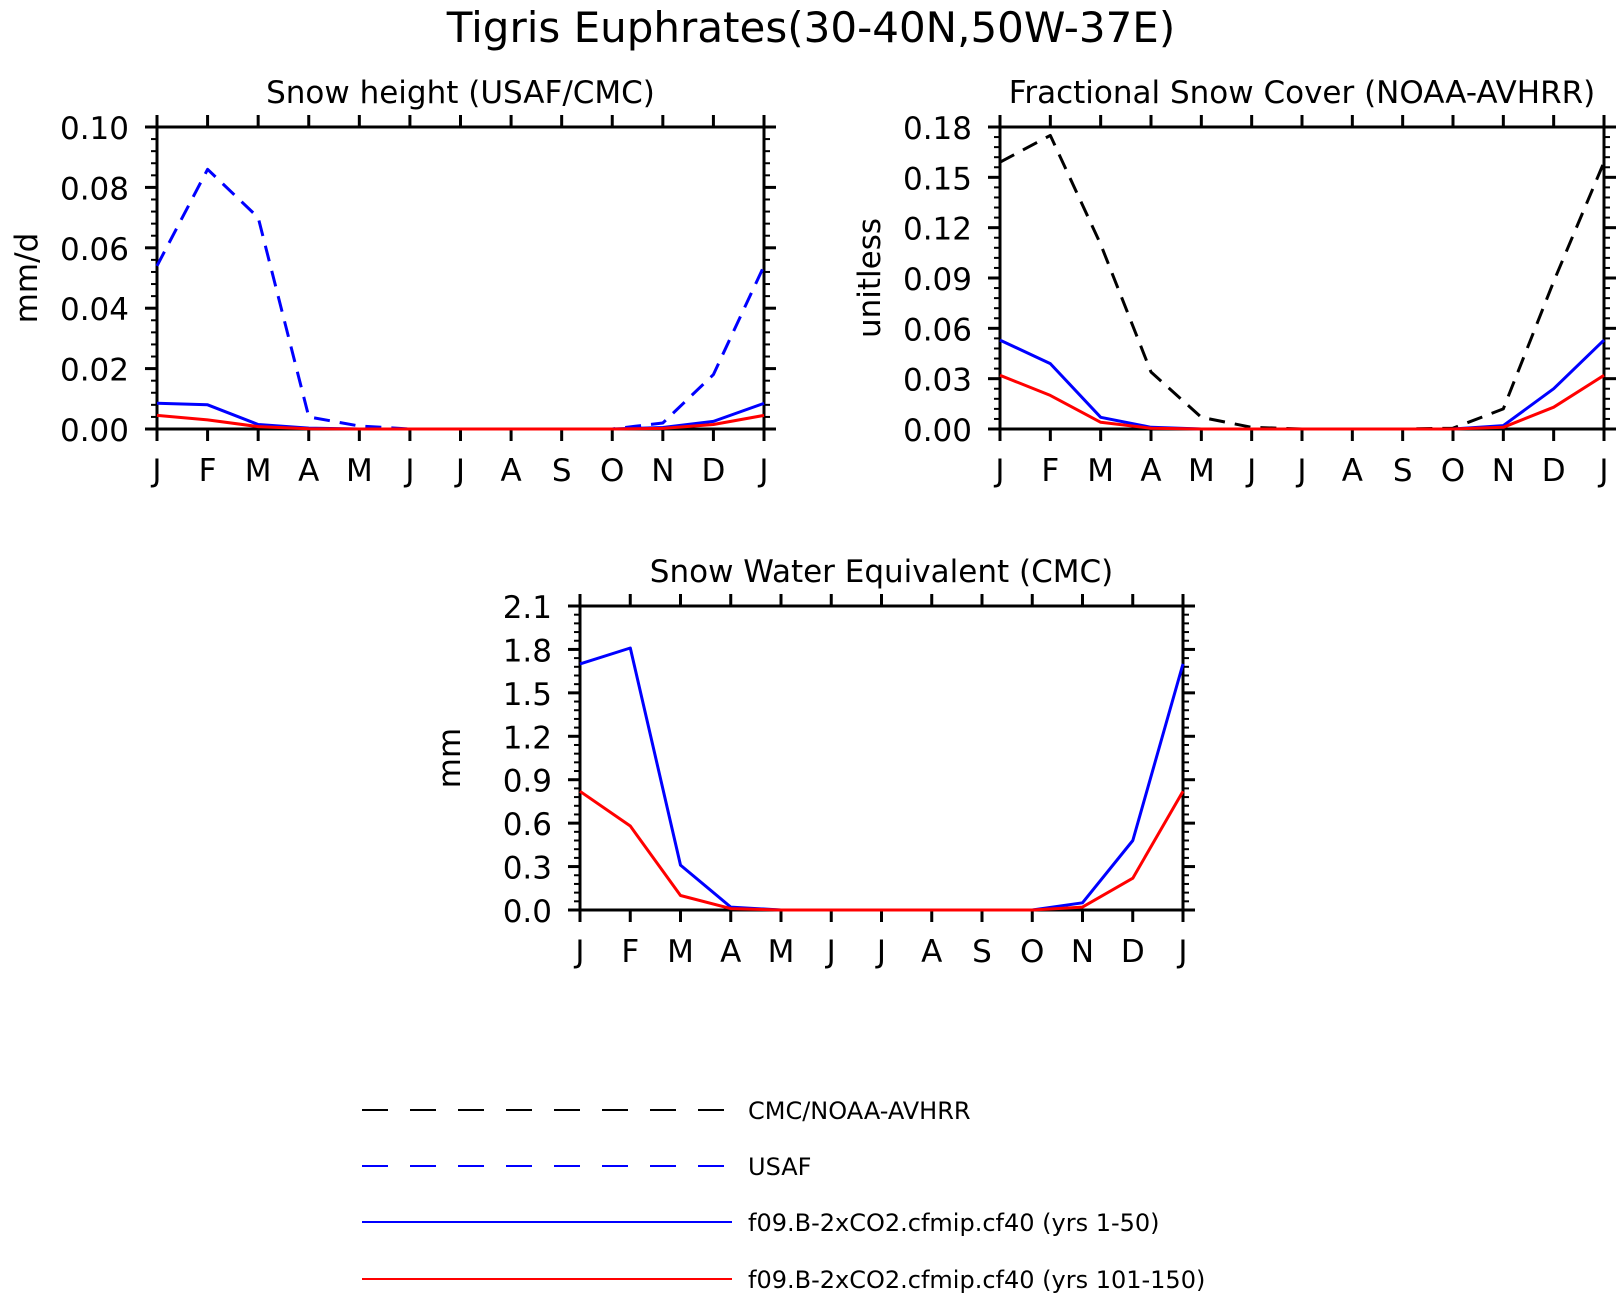 This screenshot has width=1623, height=1293. What do you see at coordinates (460, 93) in the screenshot?
I see `panel-title: Snow height (USAF/CMC)` at bounding box center [460, 93].